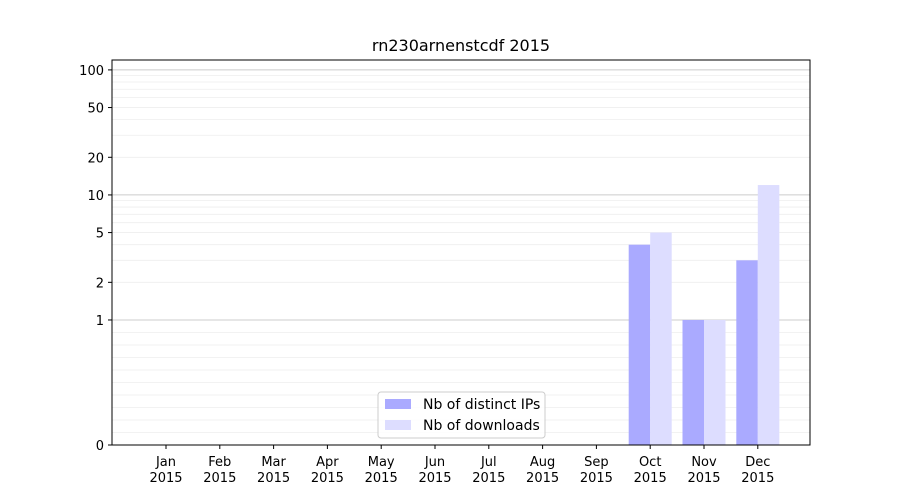 This screenshot has height=504, width=900. I want to click on x-tick-label: Jan 2015, so click(165, 470).